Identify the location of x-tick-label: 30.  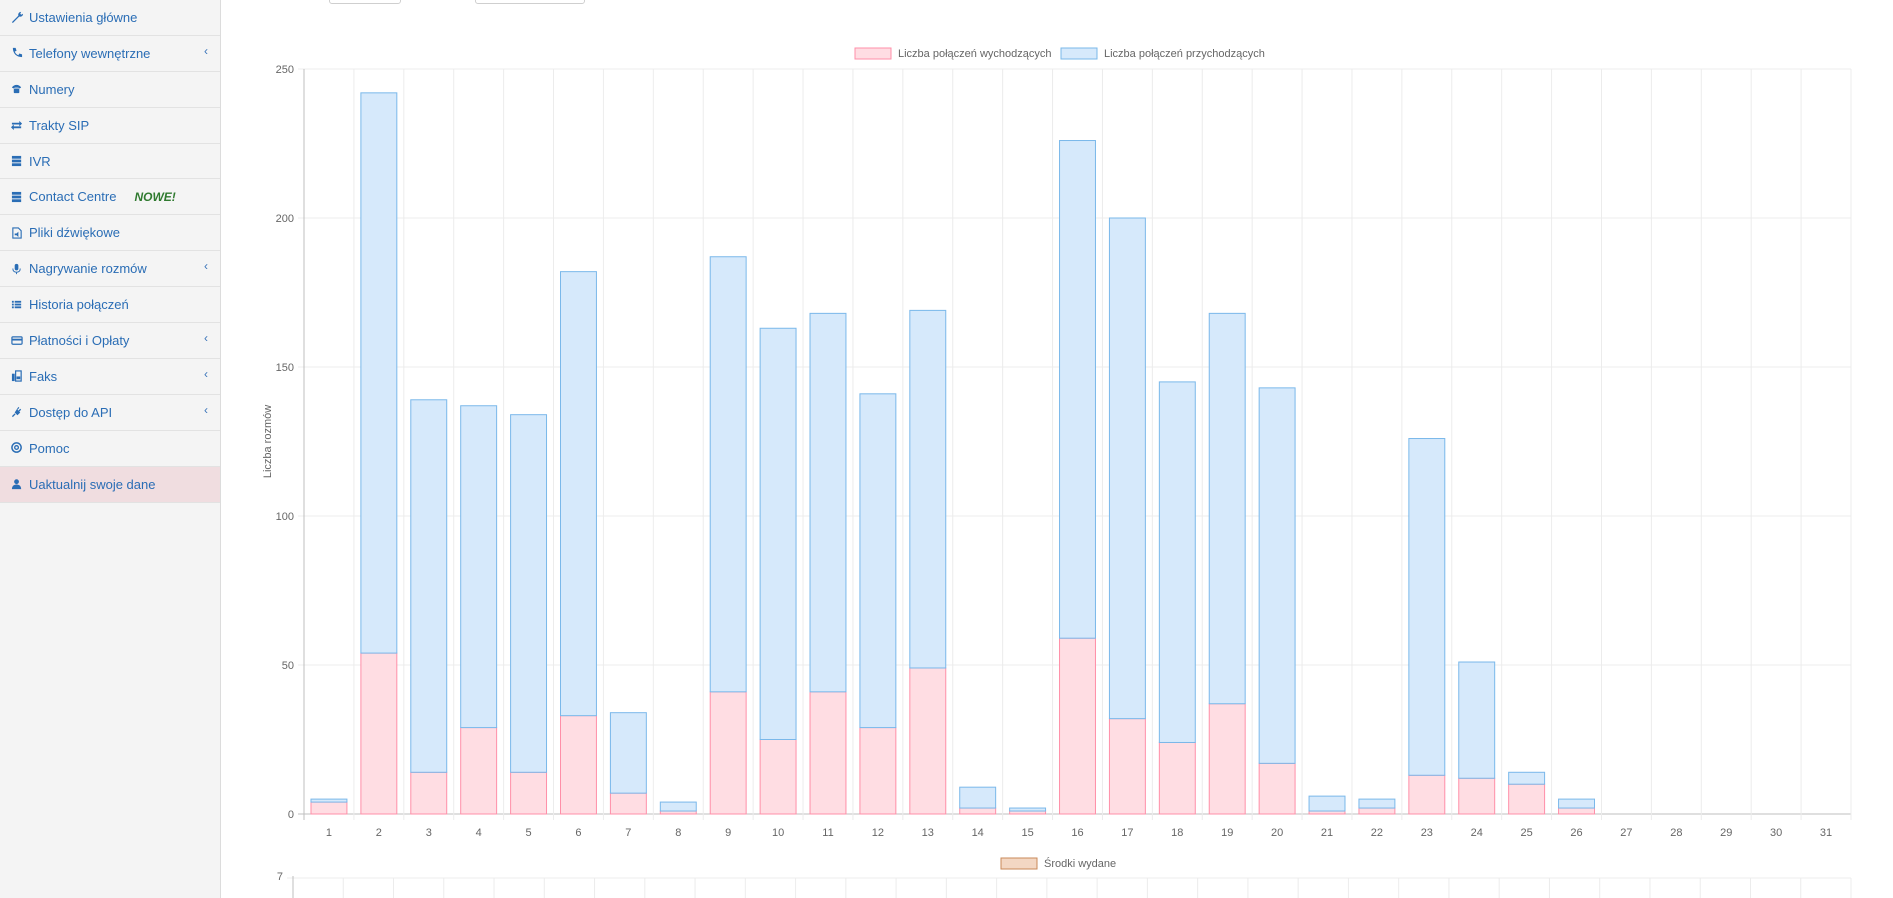
(1776, 833).